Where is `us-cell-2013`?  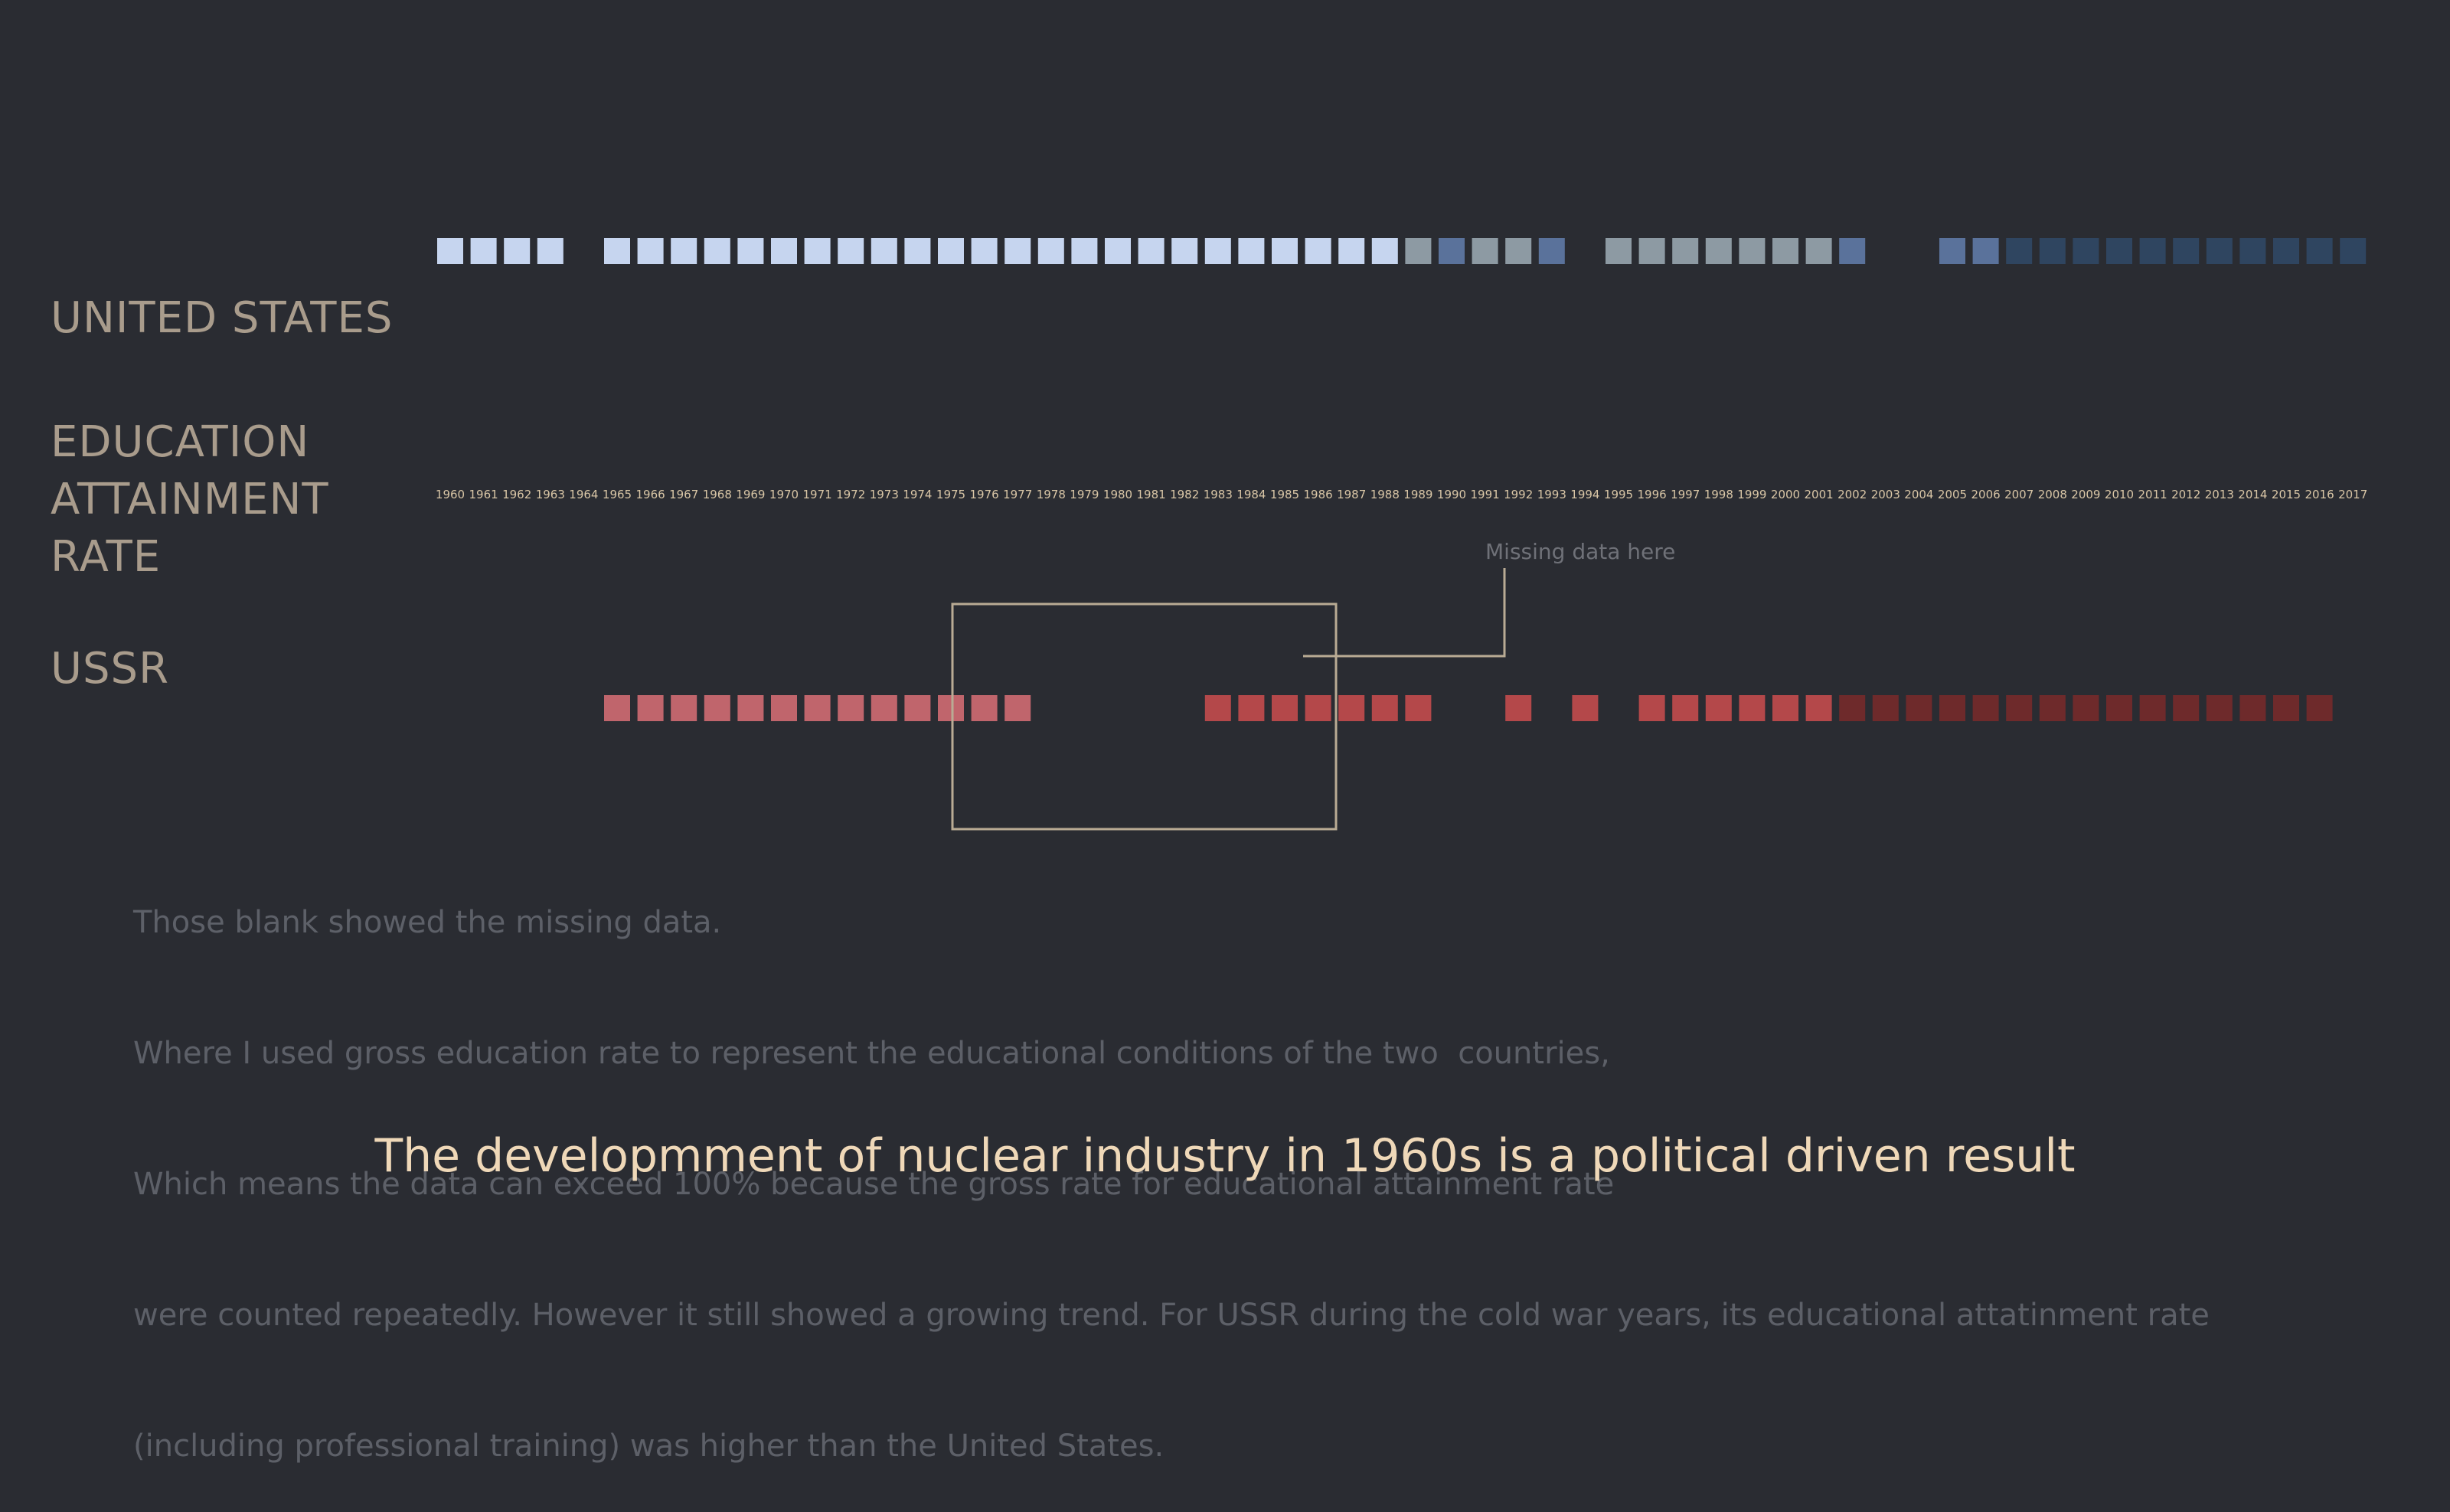
us-cell-2013 is located at coordinates (2219, 251).